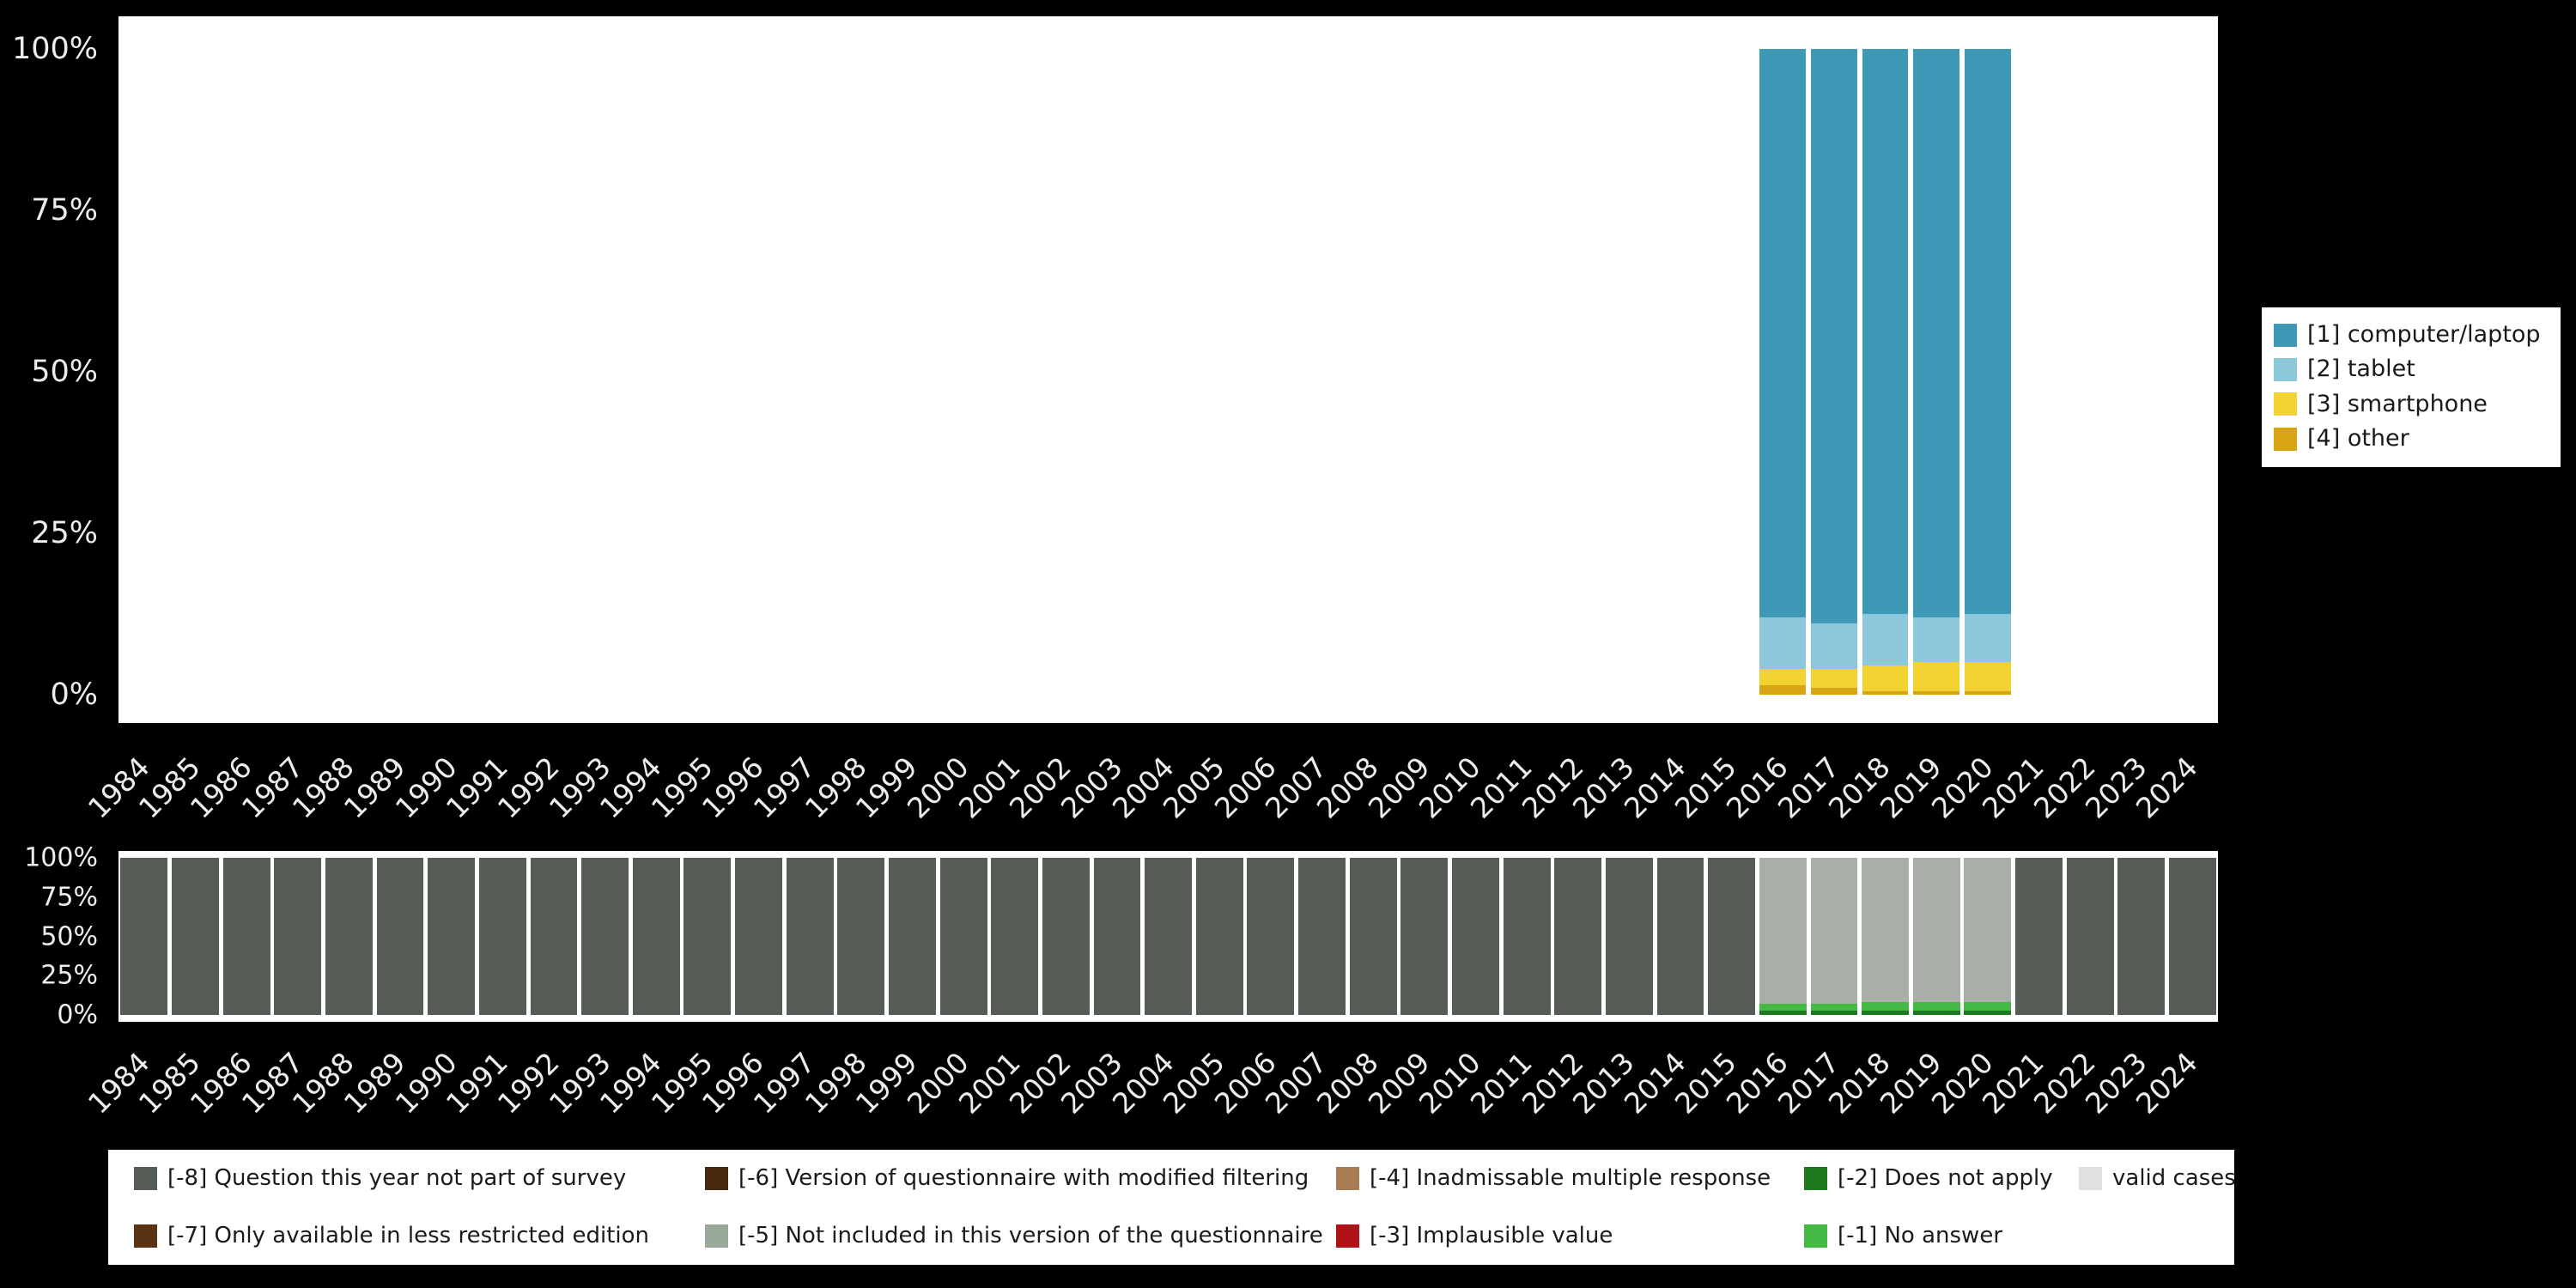 Image resolution: width=2576 pixels, height=1288 pixels. I want to click on bar-top-1998, so click(861, 372).